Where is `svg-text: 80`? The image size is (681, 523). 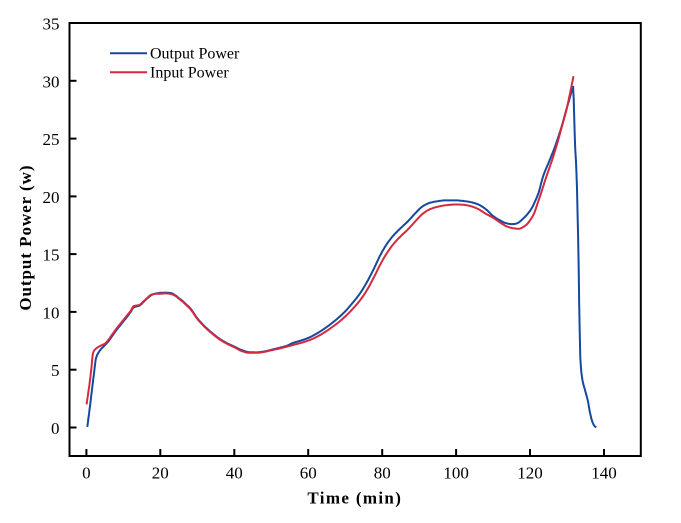
svg-text: 80 is located at coordinates (382, 473).